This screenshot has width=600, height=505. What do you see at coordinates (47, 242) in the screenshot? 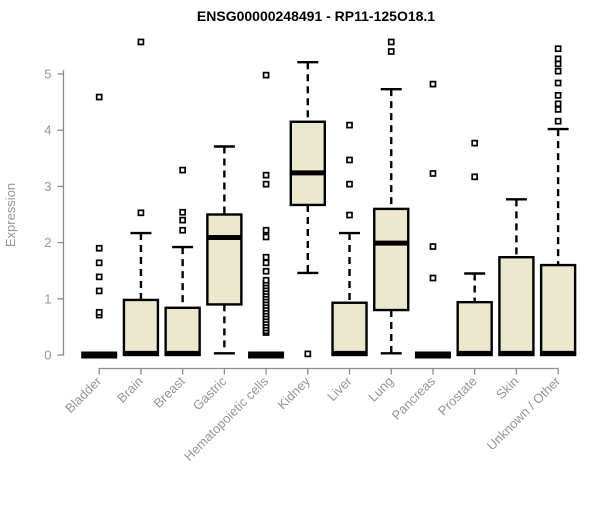
I see `y-tick-label: 2` at bounding box center [47, 242].